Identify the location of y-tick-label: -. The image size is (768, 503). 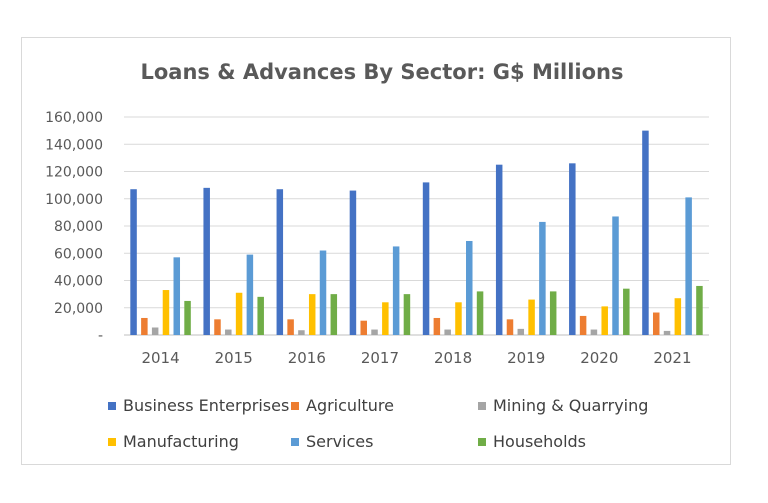
(100, 336).